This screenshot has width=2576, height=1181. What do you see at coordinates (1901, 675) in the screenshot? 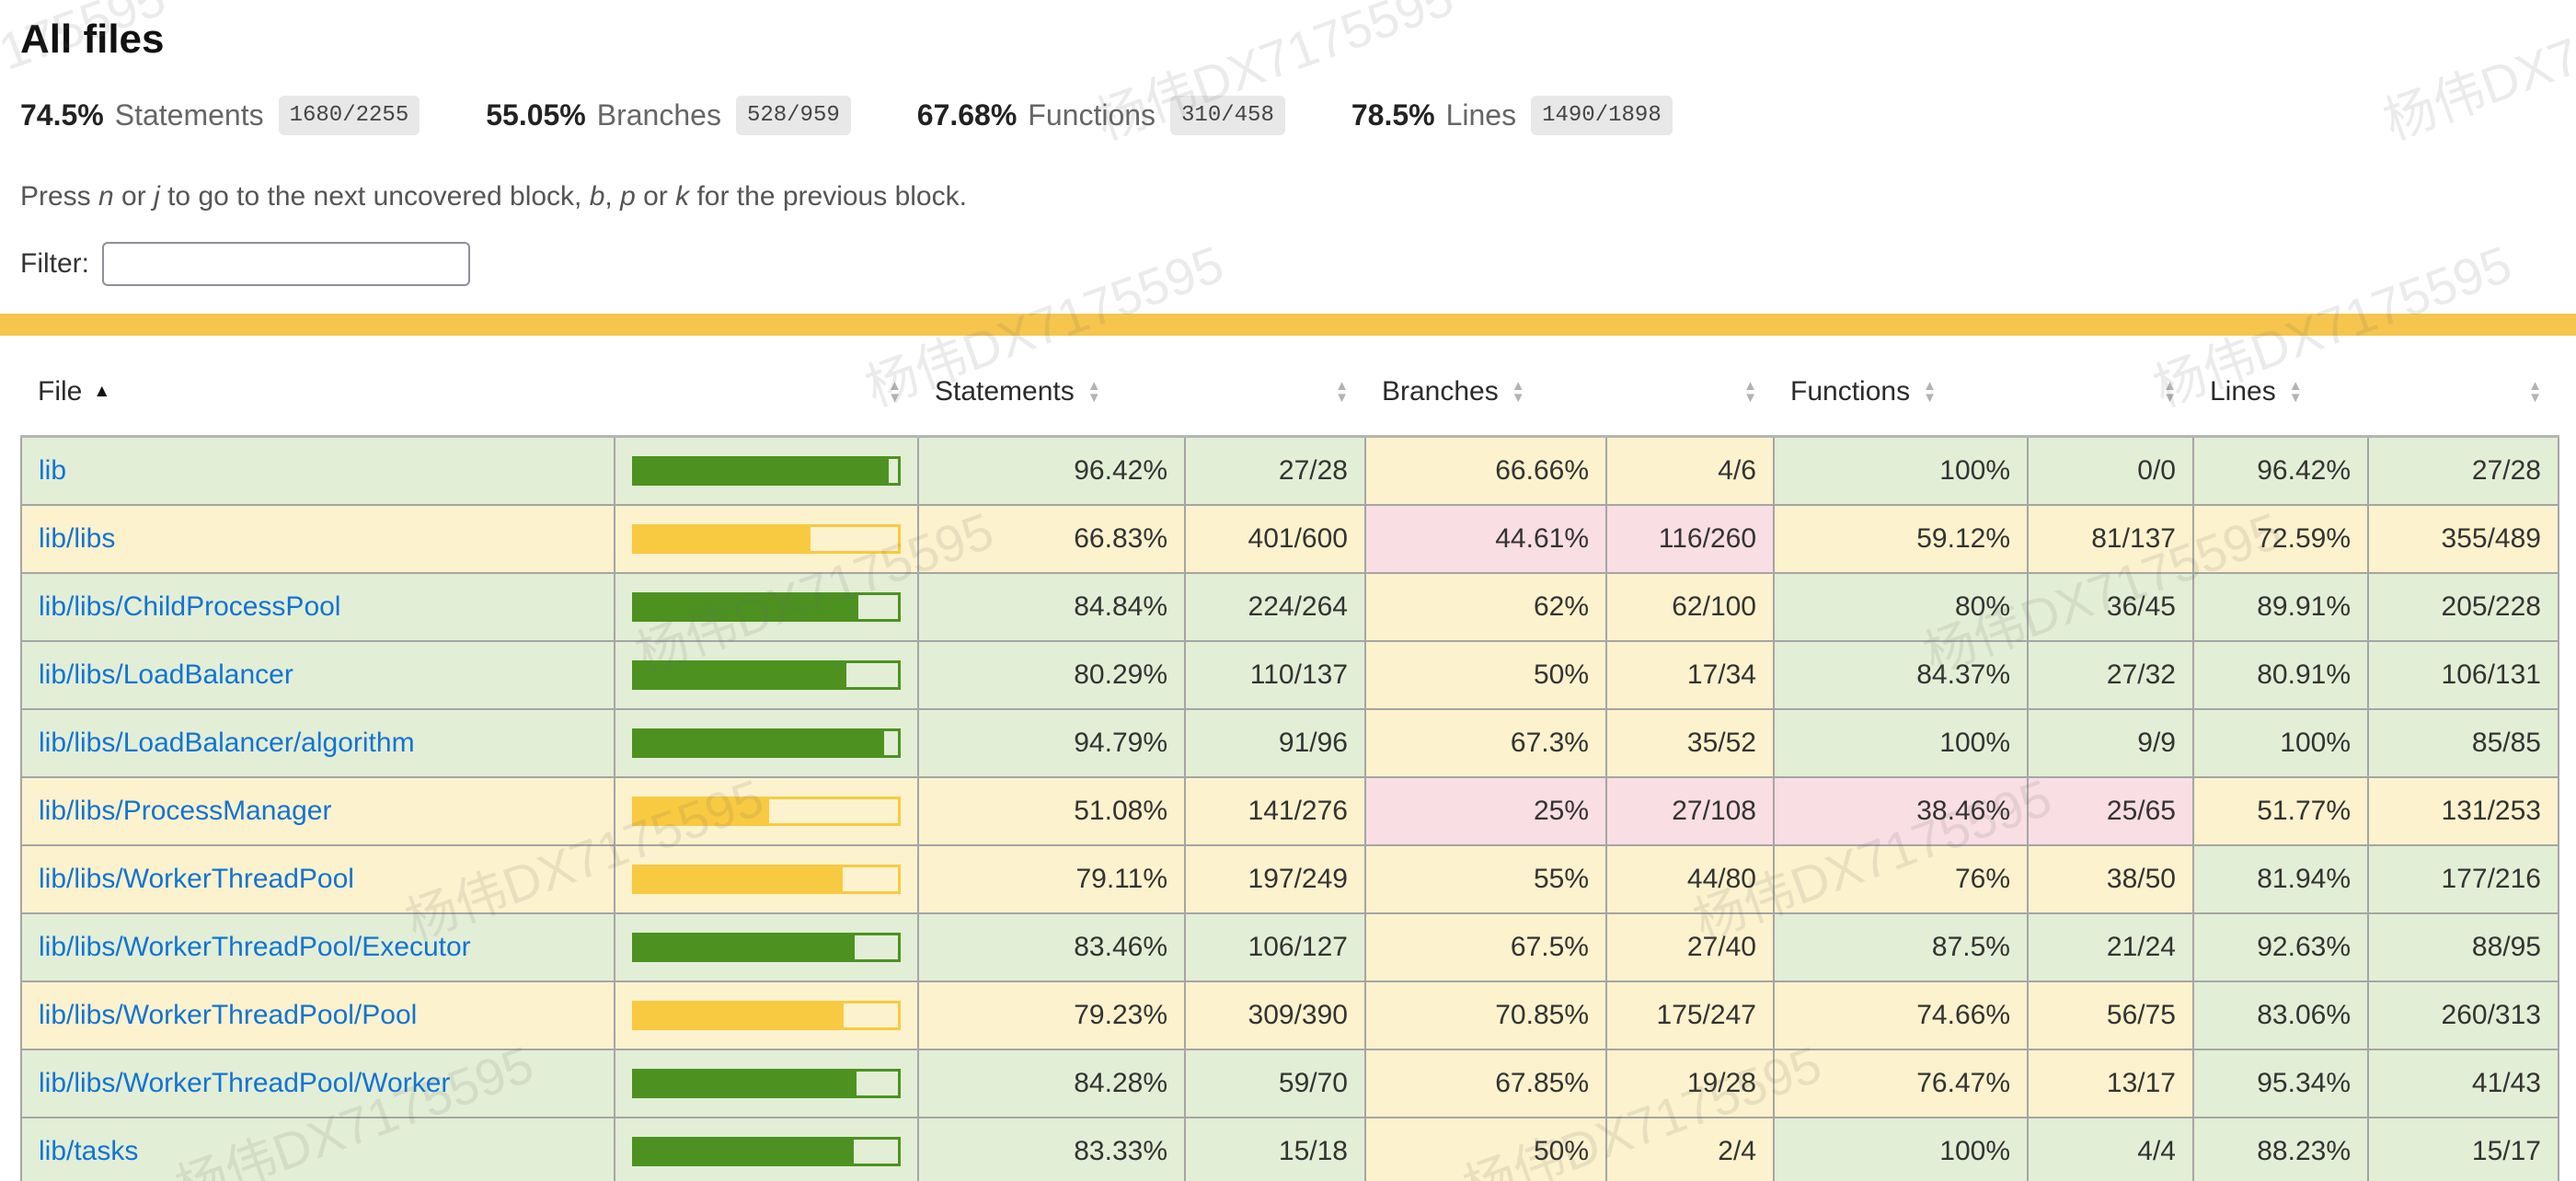
I see `functions-pct-cell: 84.37%` at bounding box center [1901, 675].